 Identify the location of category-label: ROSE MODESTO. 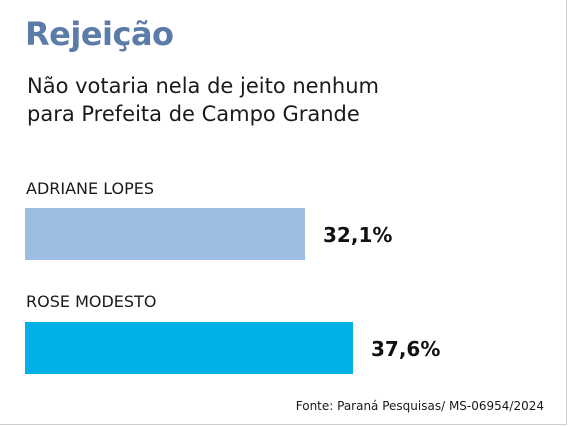
(91, 301).